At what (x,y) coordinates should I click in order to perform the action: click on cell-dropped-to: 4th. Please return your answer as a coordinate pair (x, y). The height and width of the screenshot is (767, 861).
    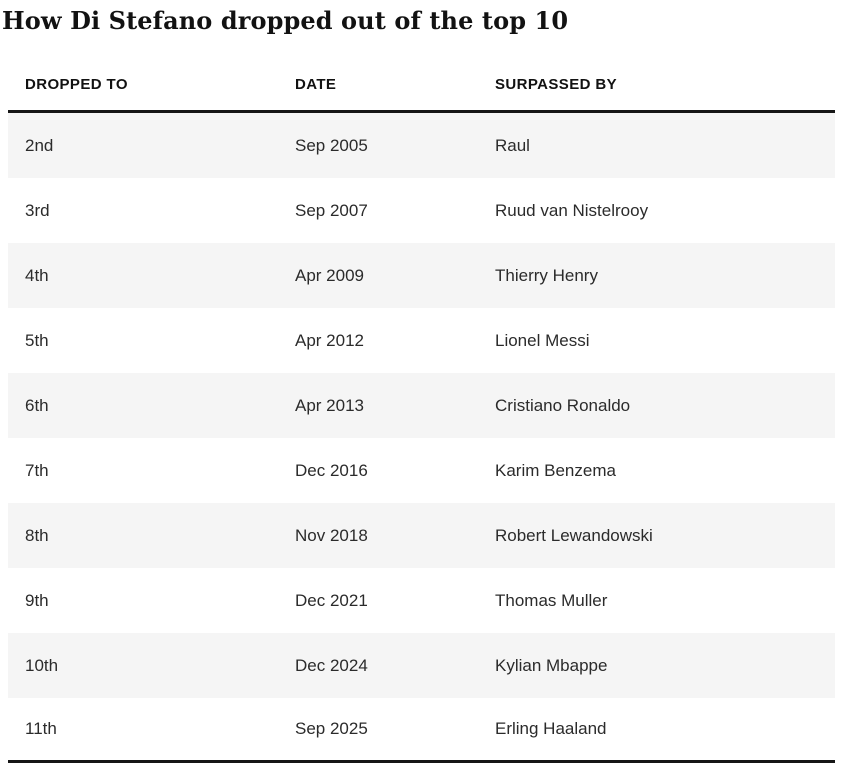
    Looking at the image, I should click on (151, 275).